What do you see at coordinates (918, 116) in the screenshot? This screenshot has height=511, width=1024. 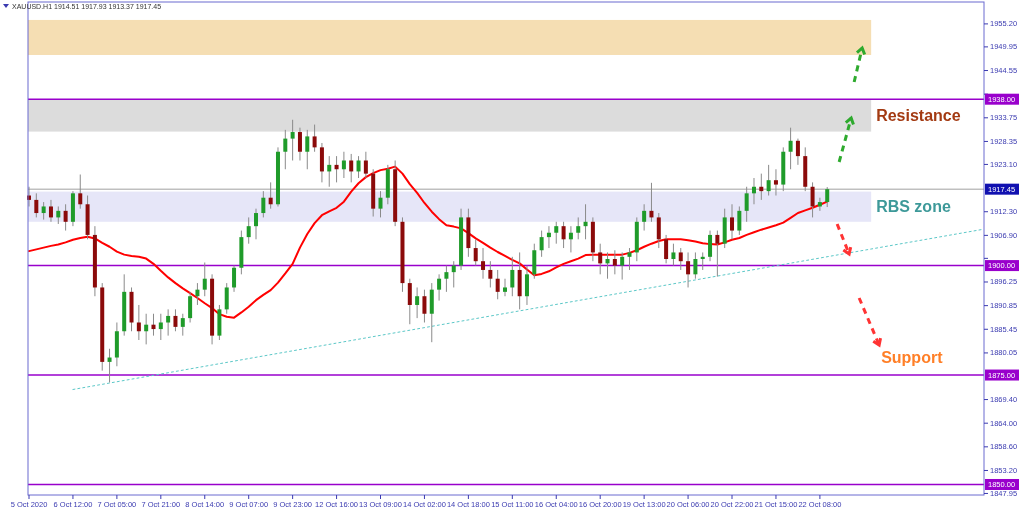 I see `band-label: Resistance` at bounding box center [918, 116].